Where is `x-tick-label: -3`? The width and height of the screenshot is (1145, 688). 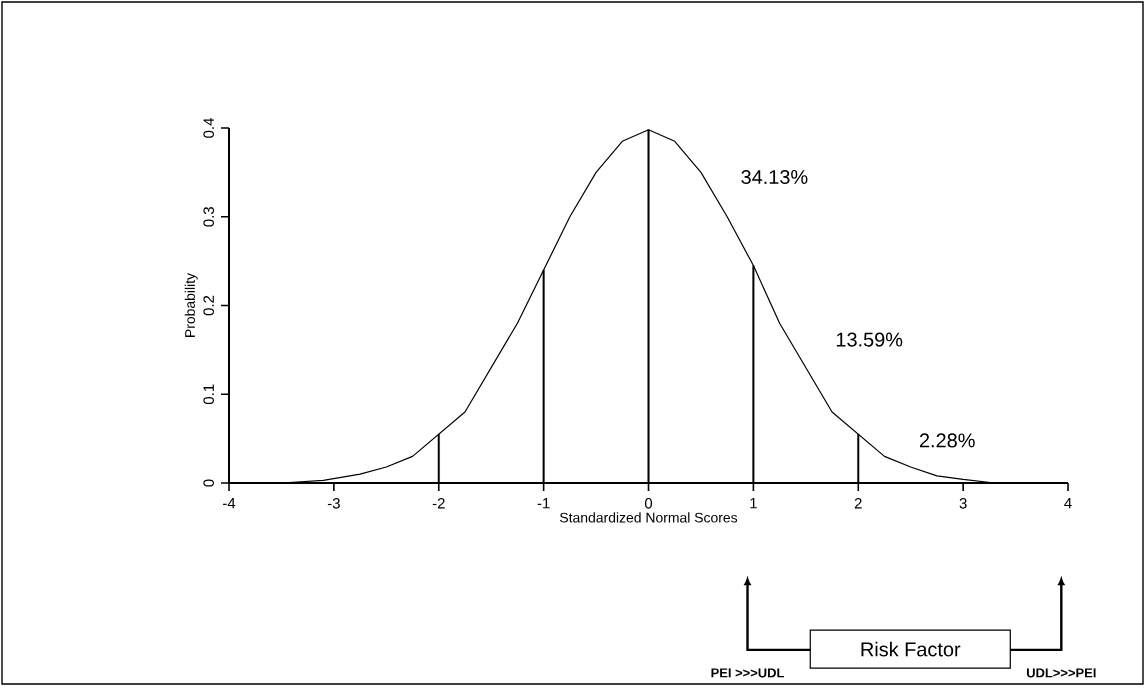 x-tick-label: -3 is located at coordinates (333, 503).